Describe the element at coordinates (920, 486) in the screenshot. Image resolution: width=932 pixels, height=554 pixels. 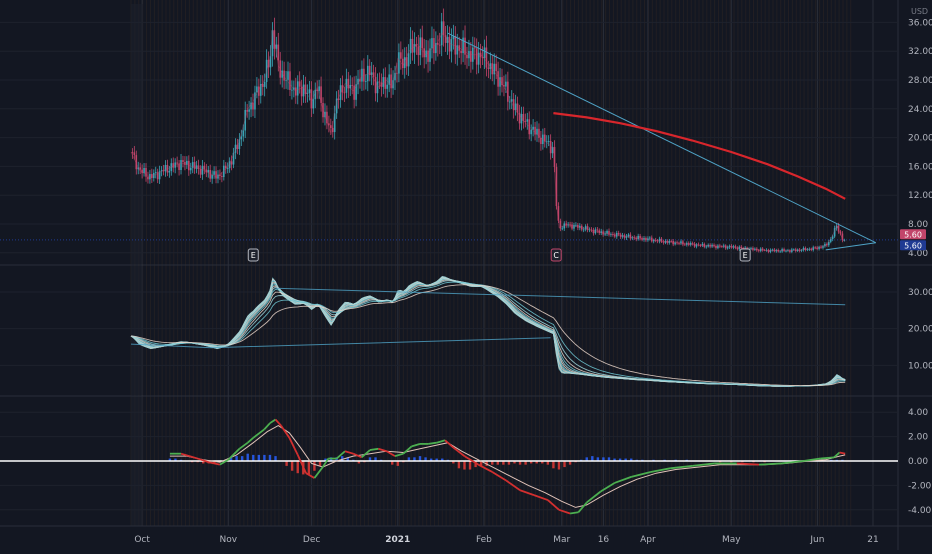
I see `osc-tick-label: -2.00` at that location.